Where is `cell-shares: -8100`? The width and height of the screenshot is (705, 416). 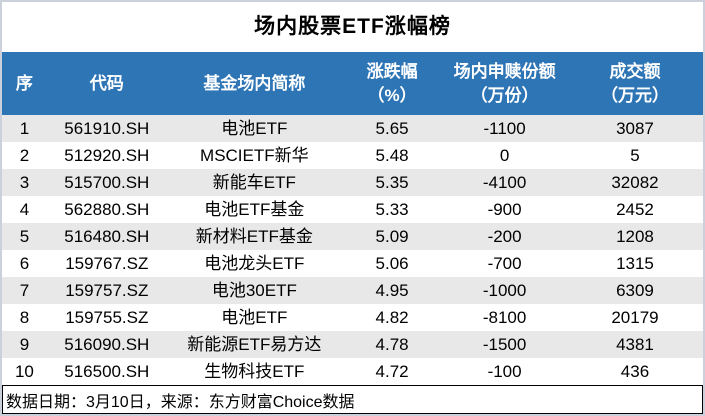 cell-shares: -8100 is located at coordinates (504, 317).